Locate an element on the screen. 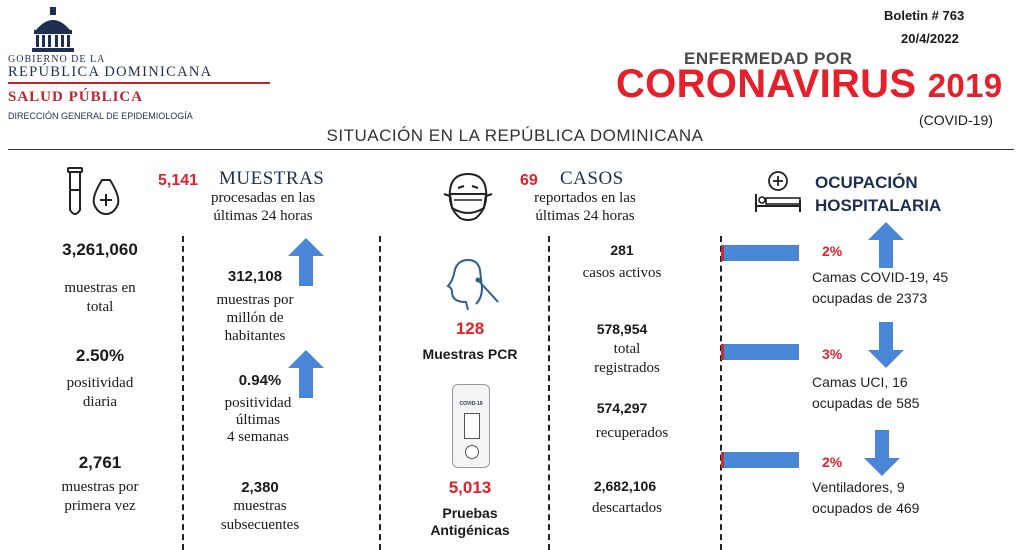  per-million-value: 312,108 is located at coordinates (255, 276).